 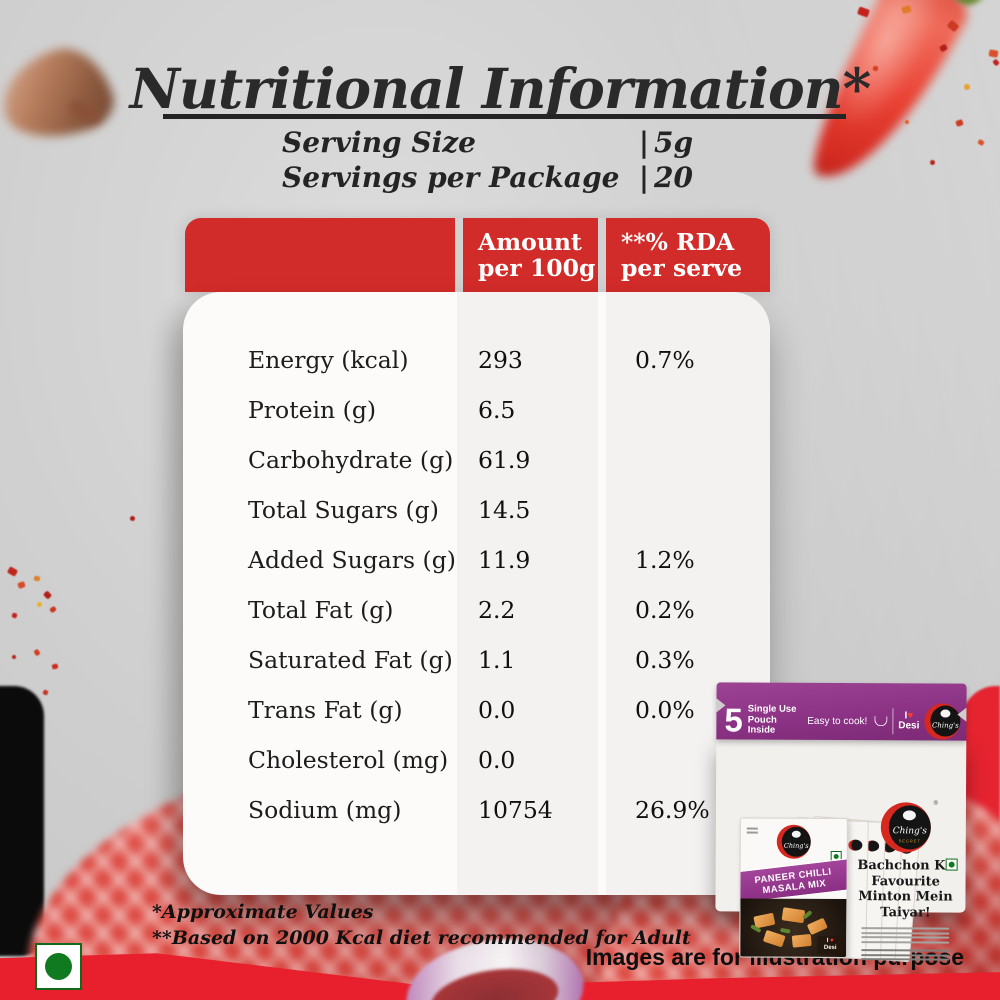 What do you see at coordinates (351, 460) in the screenshot?
I see `nutrient-label: Carbohydrate (g)` at bounding box center [351, 460].